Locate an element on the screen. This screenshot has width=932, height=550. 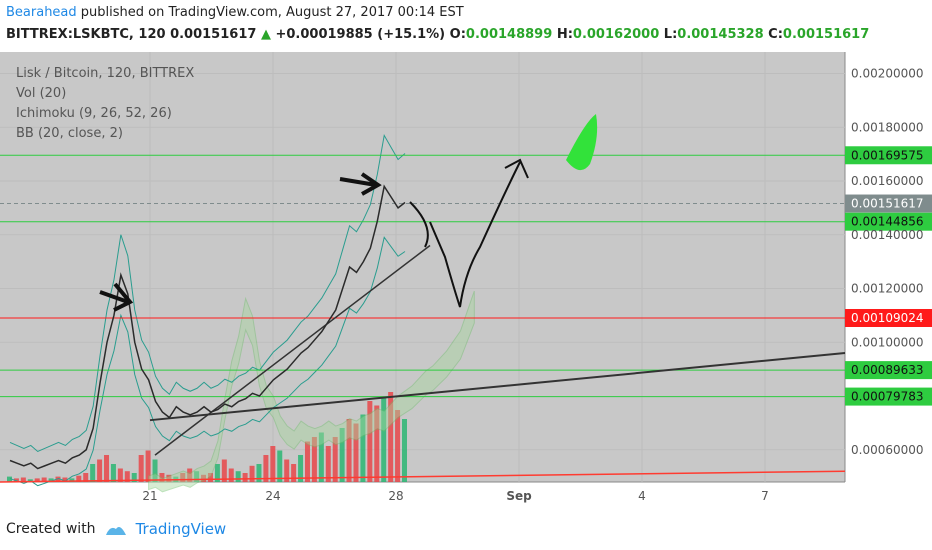
open-label: O: is located at coordinates (457, 34).